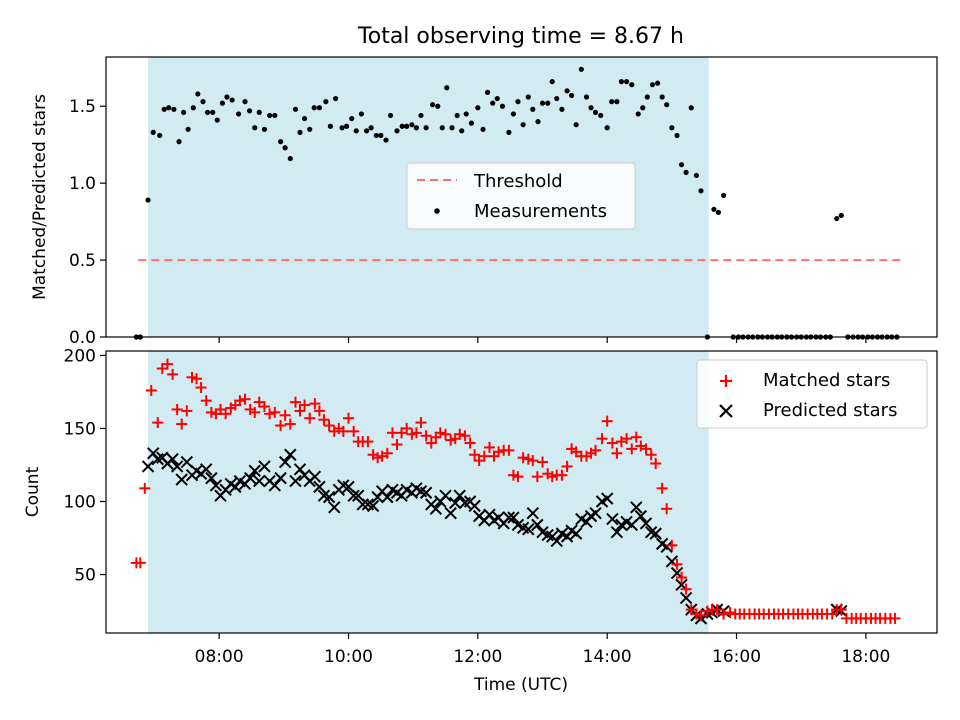 This screenshot has height=720, width=960. I want to click on legend-threshold-label: Threshold, so click(518, 181).